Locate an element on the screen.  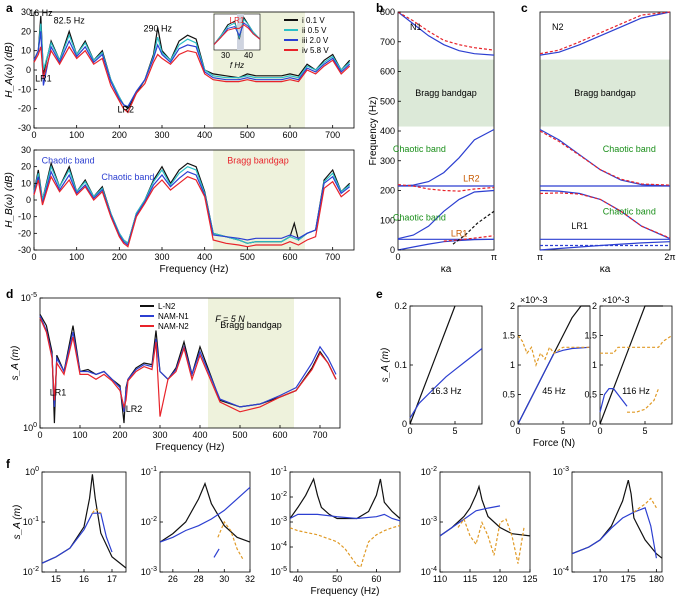
annotation-bragg-bandgap: Bragg bandgap is located at coordinates (258, 160).